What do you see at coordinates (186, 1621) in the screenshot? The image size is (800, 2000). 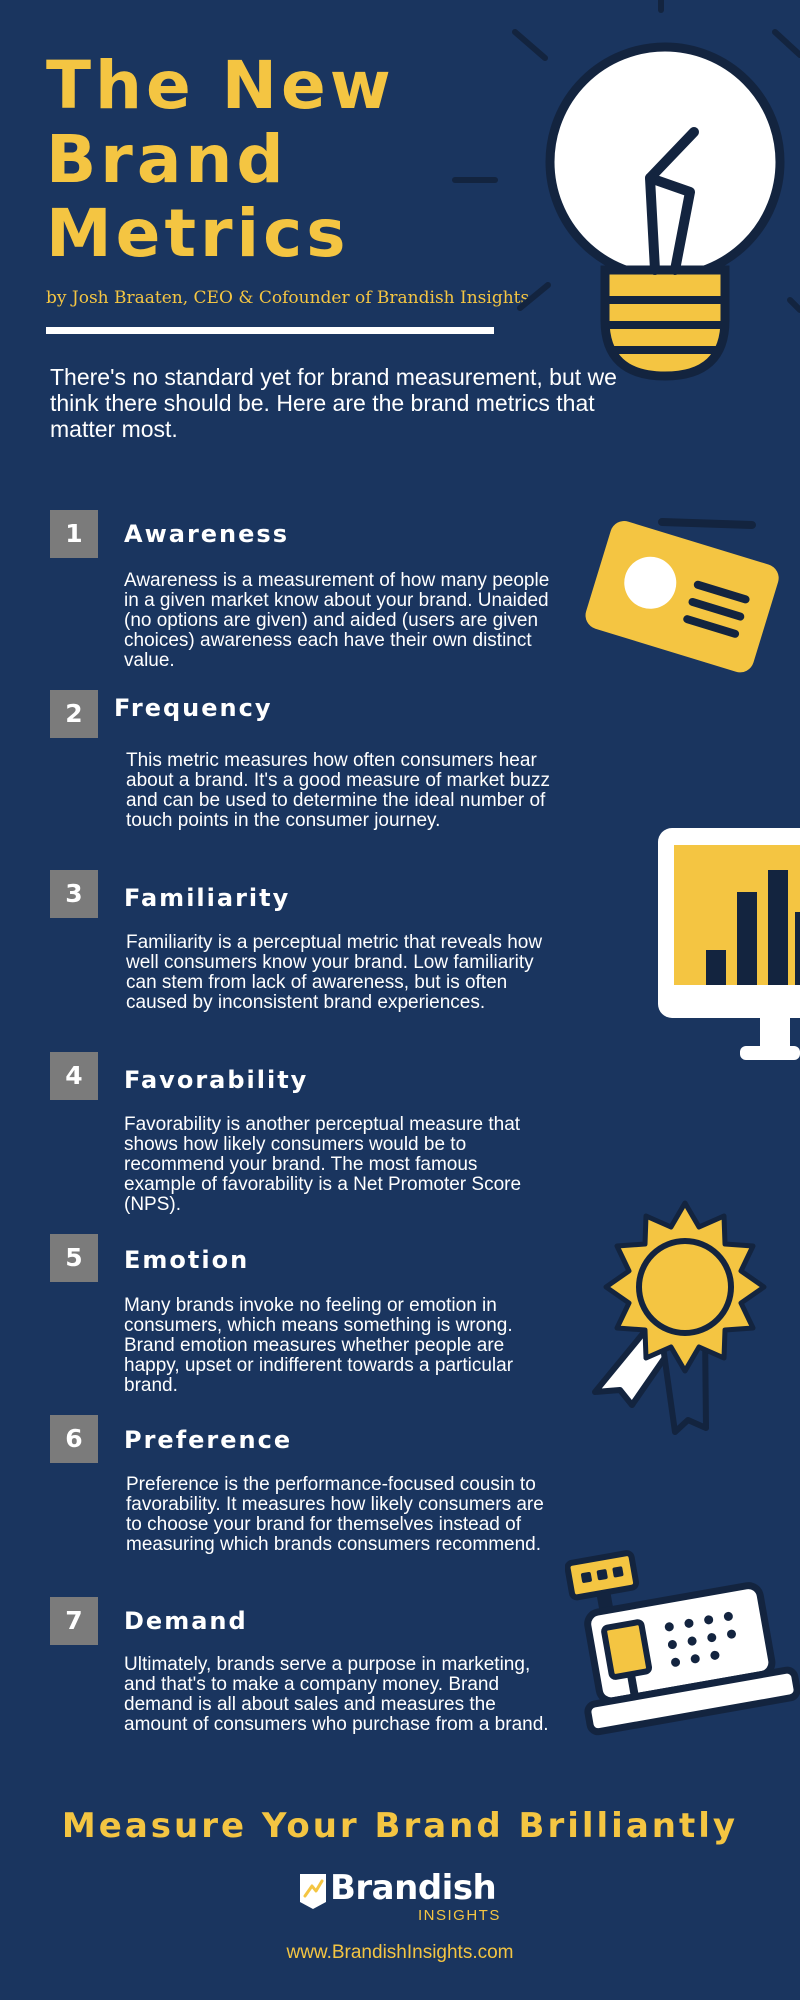 I see `metric-title-7: Demand` at bounding box center [186, 1621].